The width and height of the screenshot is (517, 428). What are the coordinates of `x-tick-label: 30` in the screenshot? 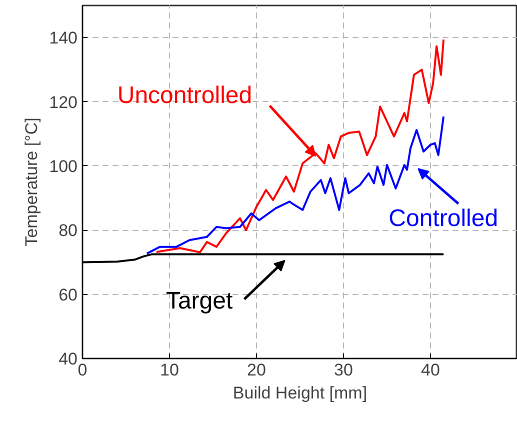 It's located at (343, 370).